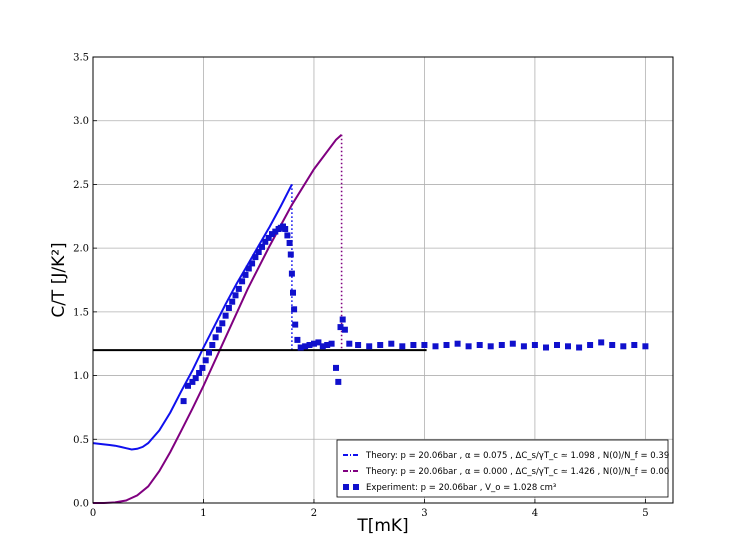 This screenshot has width=747, height=559. Describe the element at coordinates (203, 513) in the screenshot. I see `x-tick-label: 1` at that location.